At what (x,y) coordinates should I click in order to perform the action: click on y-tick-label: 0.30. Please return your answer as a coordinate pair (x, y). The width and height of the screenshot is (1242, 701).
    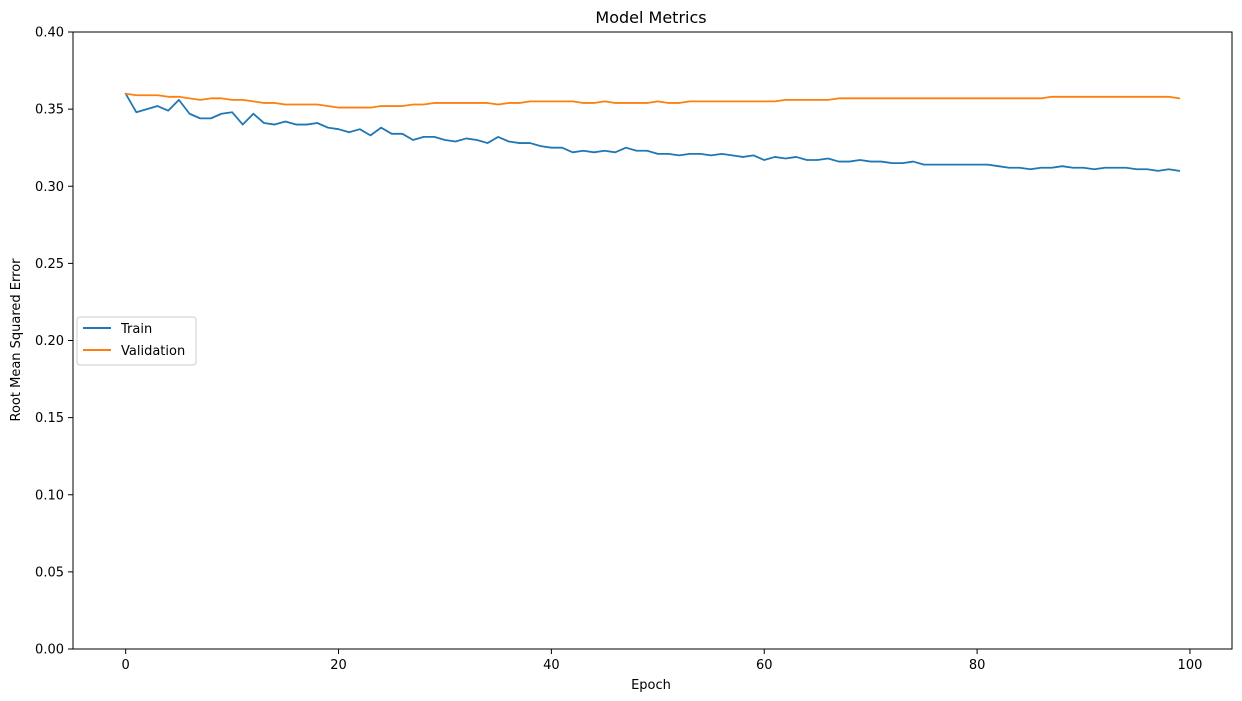
    Looking at the image, I should click on (49, 187).